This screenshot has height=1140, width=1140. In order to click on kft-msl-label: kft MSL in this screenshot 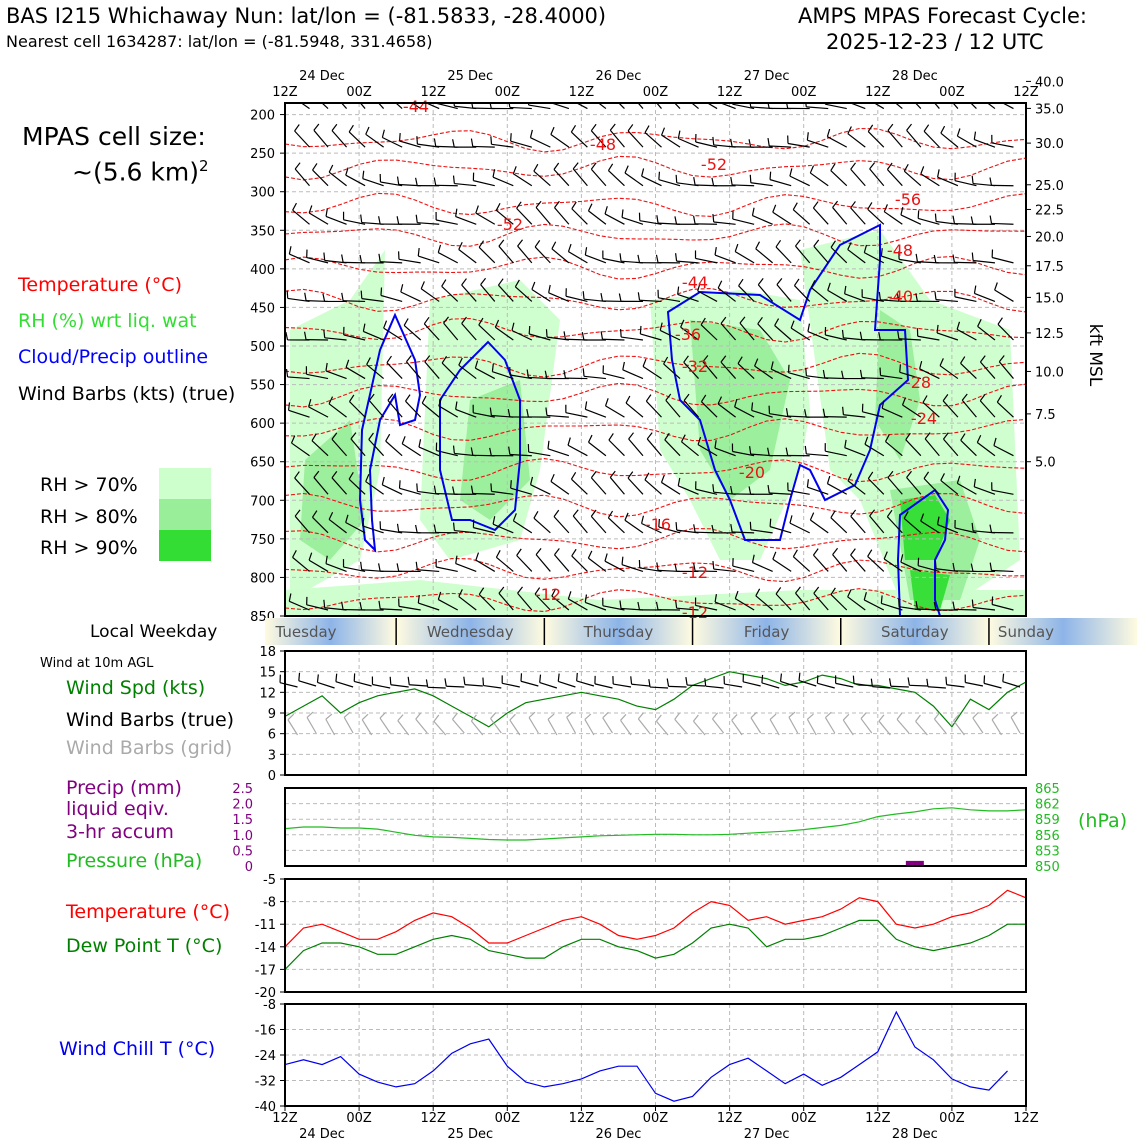, I will do `click(1095, 355)`.